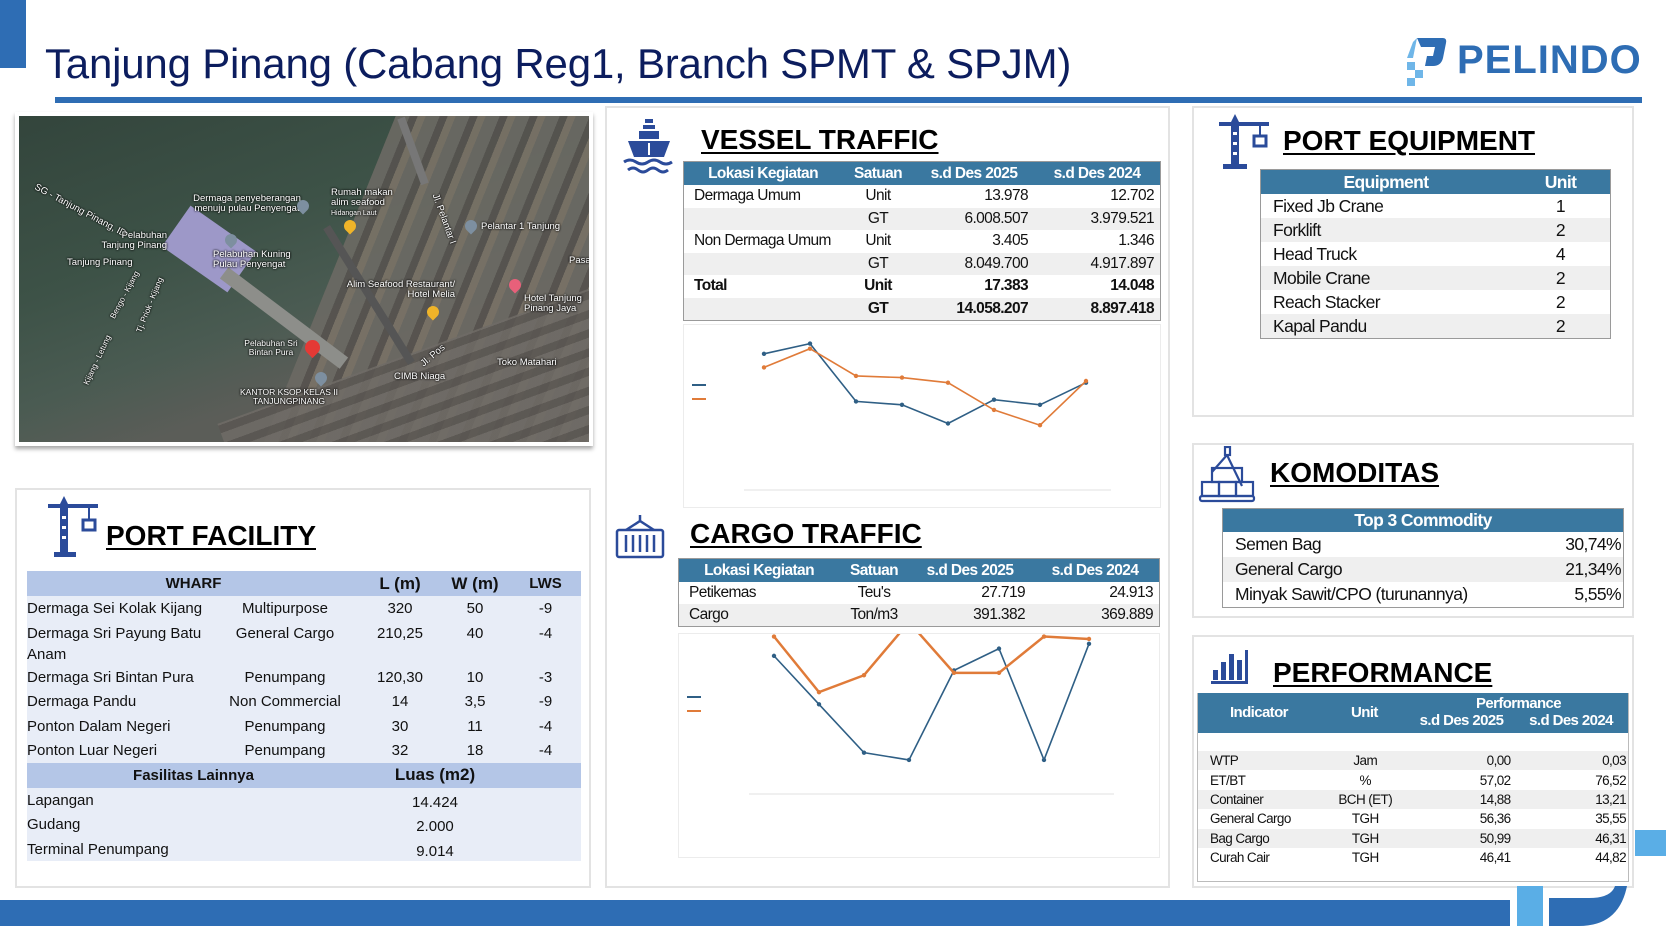 This screenshot has height=932, width=1666. I want to click on footer-curve, so click(1588, 906).